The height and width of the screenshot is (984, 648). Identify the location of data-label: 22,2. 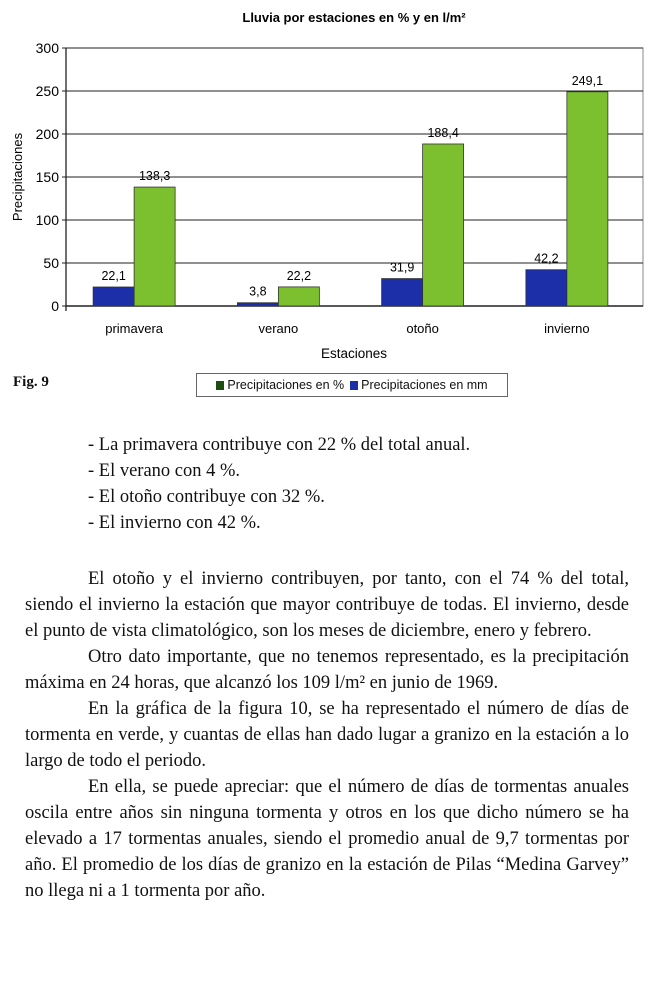
(299, 276).